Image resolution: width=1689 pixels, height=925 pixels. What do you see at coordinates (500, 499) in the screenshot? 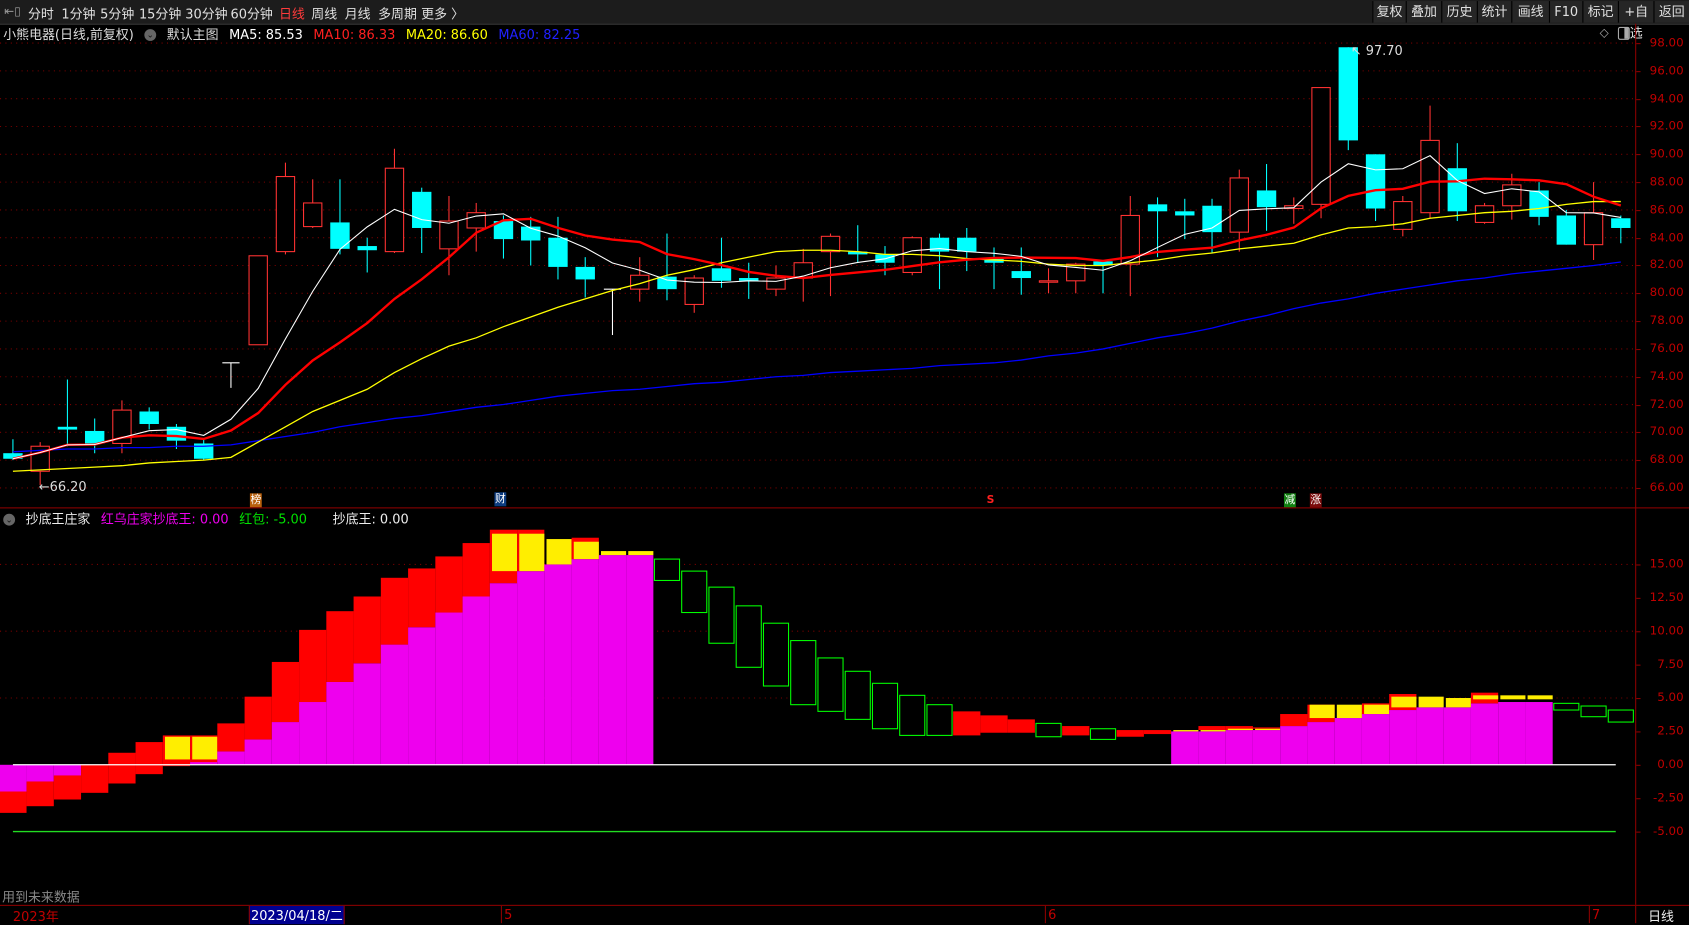
I see `marker-cai: 财` at bounding box center [500, 499].